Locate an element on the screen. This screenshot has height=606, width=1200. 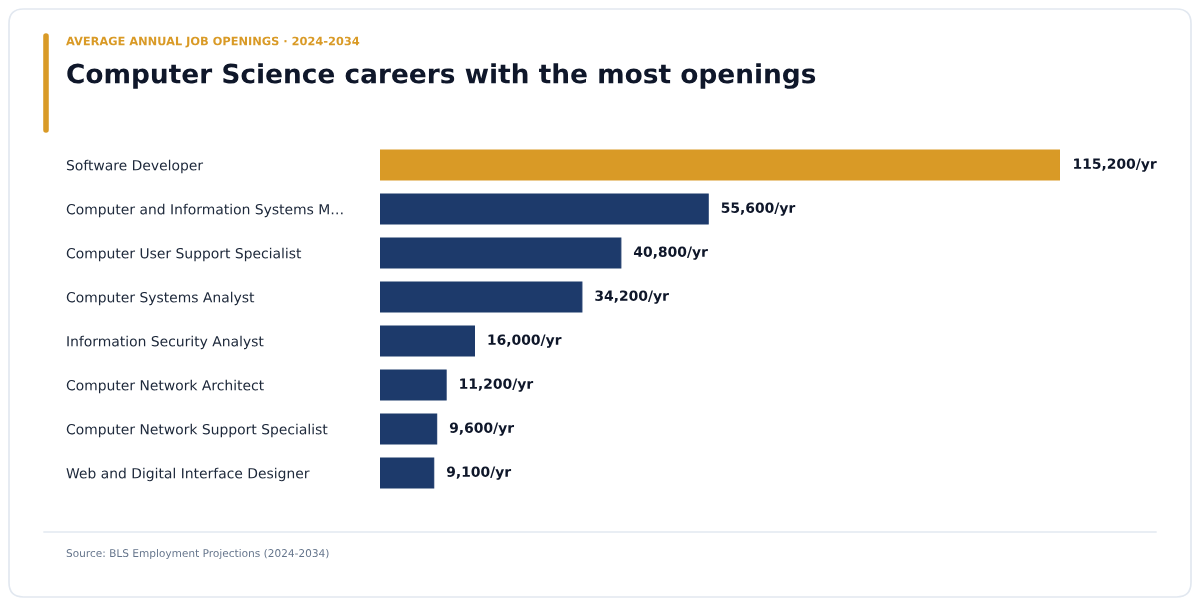
data-label: 34,200/yr is located at coordinates (632, 297).